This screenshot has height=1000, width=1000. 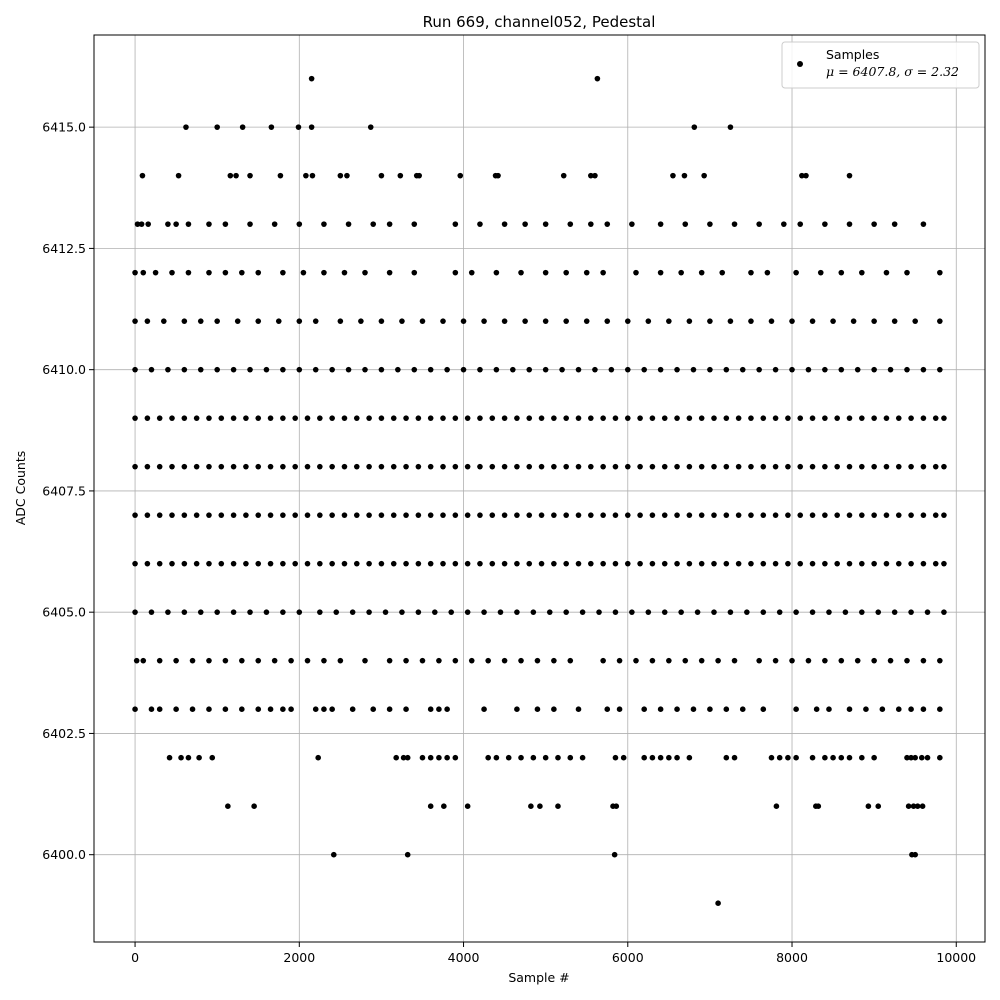 What do you see at coordinates (892, 71) in the screenshot?
I see `legend-stats: μ = 6407.8, σ = 2.32` at bounding box center [892, 71].